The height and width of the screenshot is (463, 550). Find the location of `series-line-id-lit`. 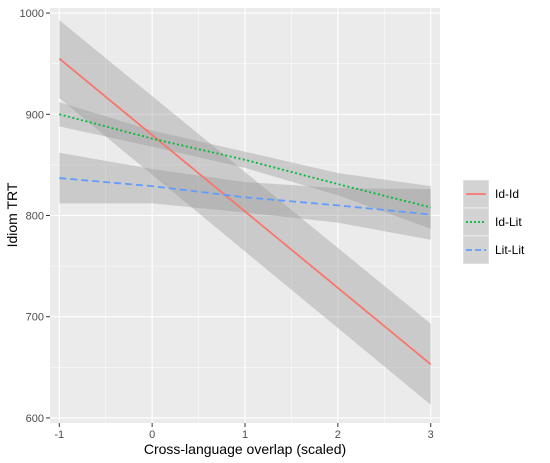

series-line-id-lit is located at coordinates (245, 161).